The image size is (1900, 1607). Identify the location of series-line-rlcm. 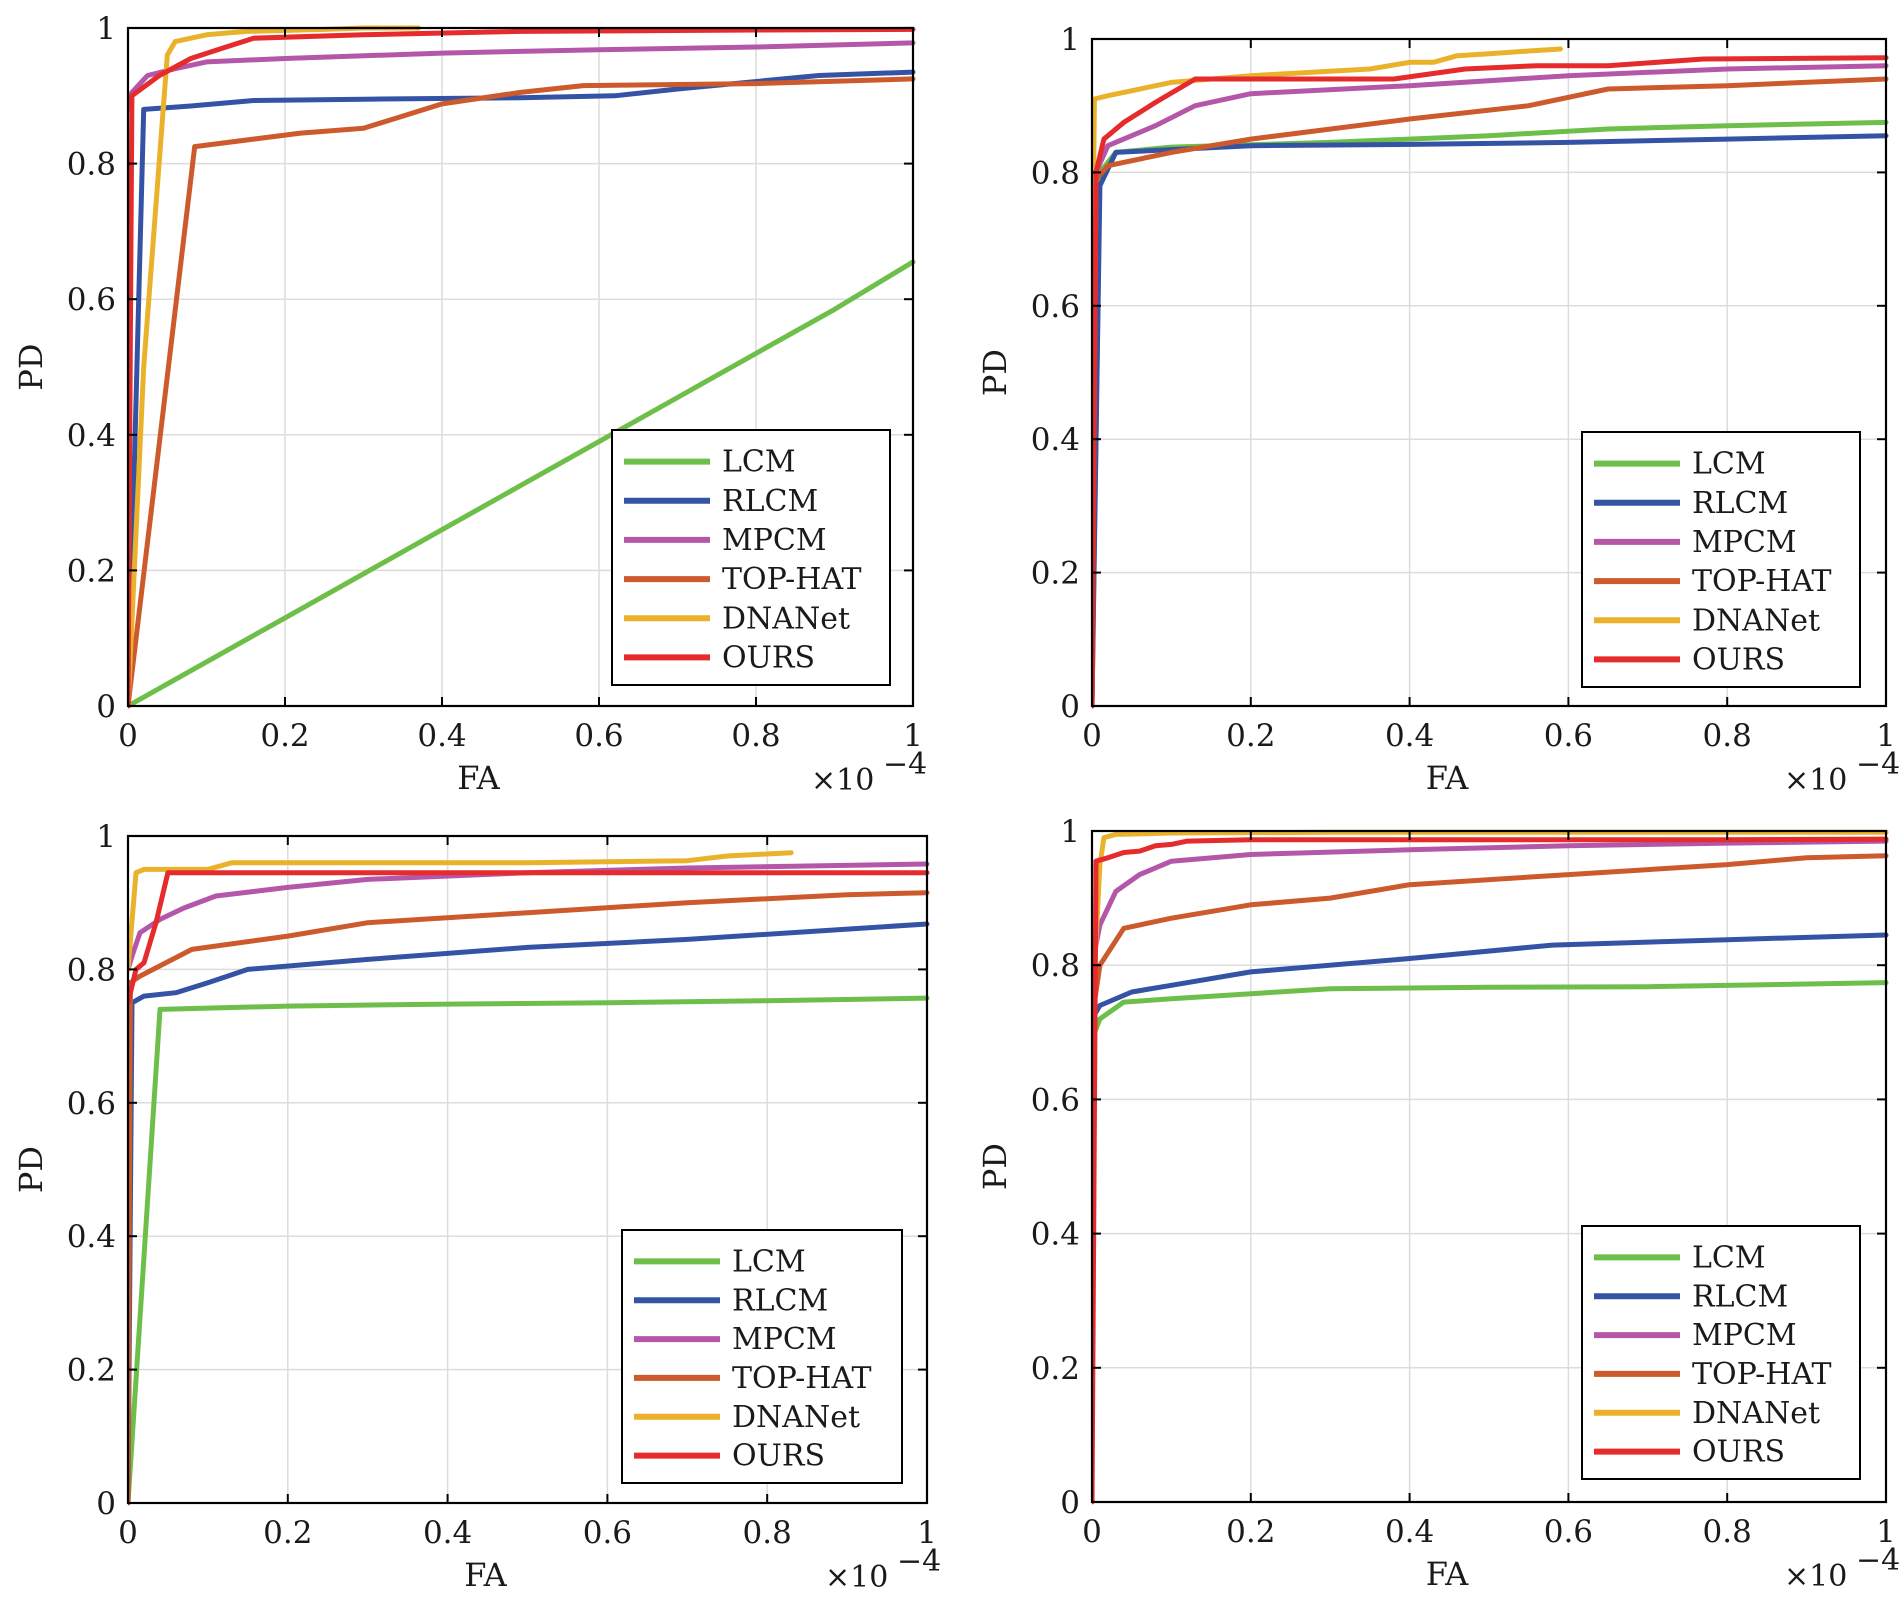
(1490, 977).